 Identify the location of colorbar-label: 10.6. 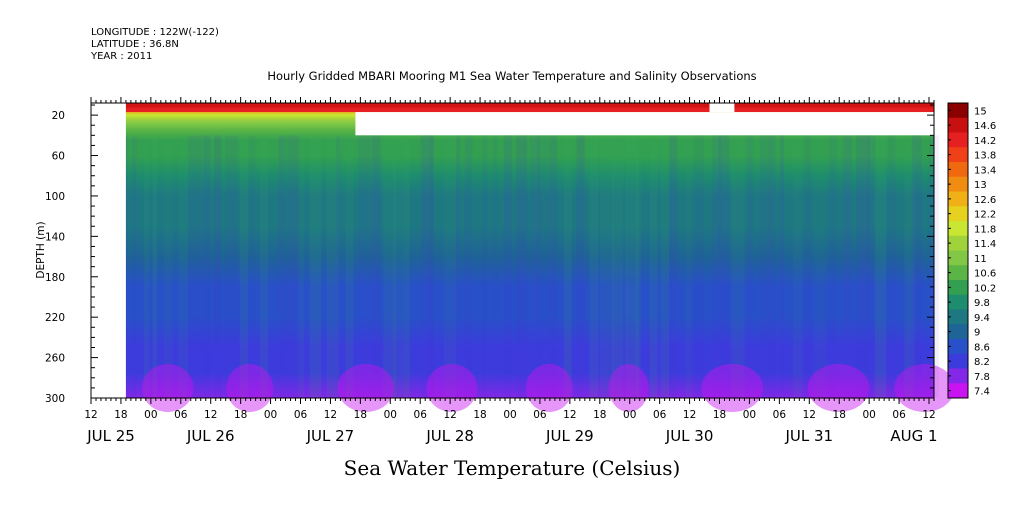
(985, 274).